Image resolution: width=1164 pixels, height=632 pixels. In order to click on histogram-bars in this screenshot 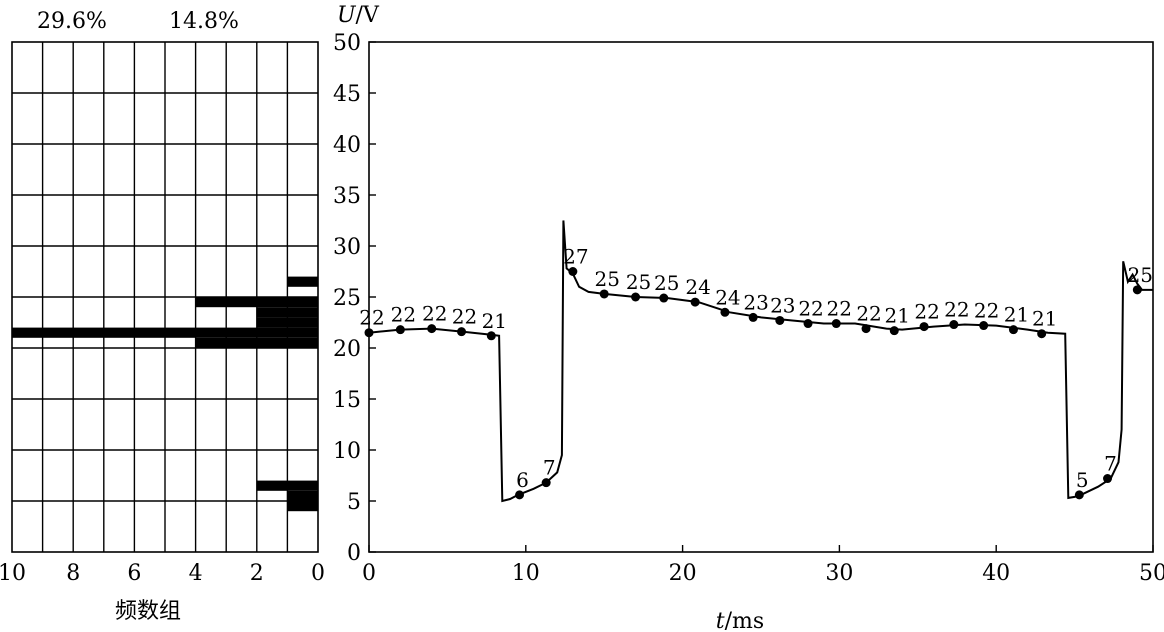, I will do `click(165, 394)`.